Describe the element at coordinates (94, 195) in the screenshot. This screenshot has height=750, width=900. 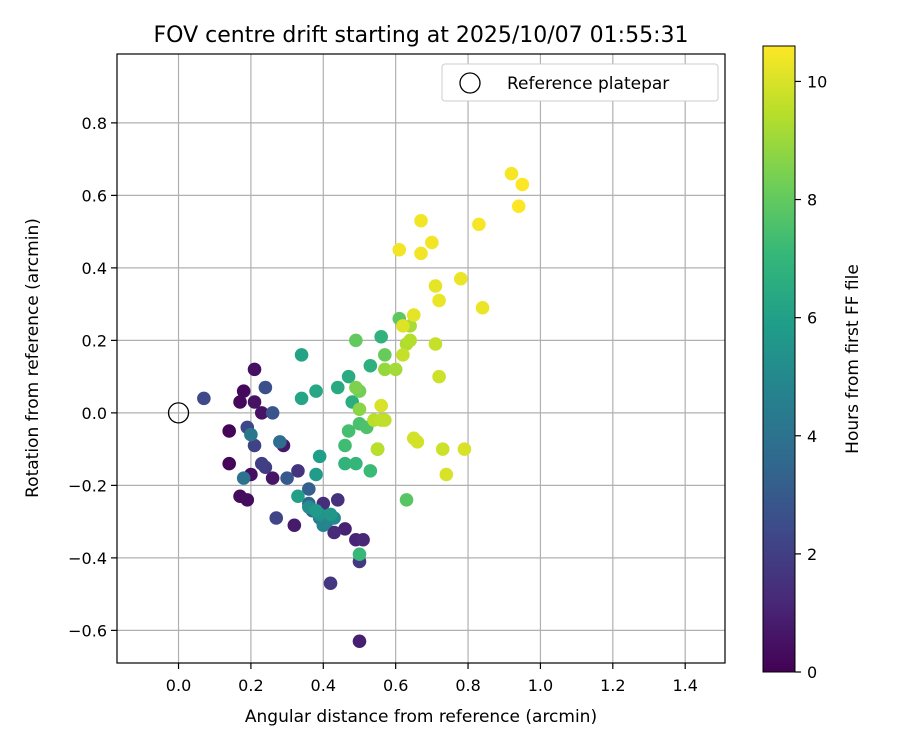
I see `y-tick-label: 0.6` at that location.